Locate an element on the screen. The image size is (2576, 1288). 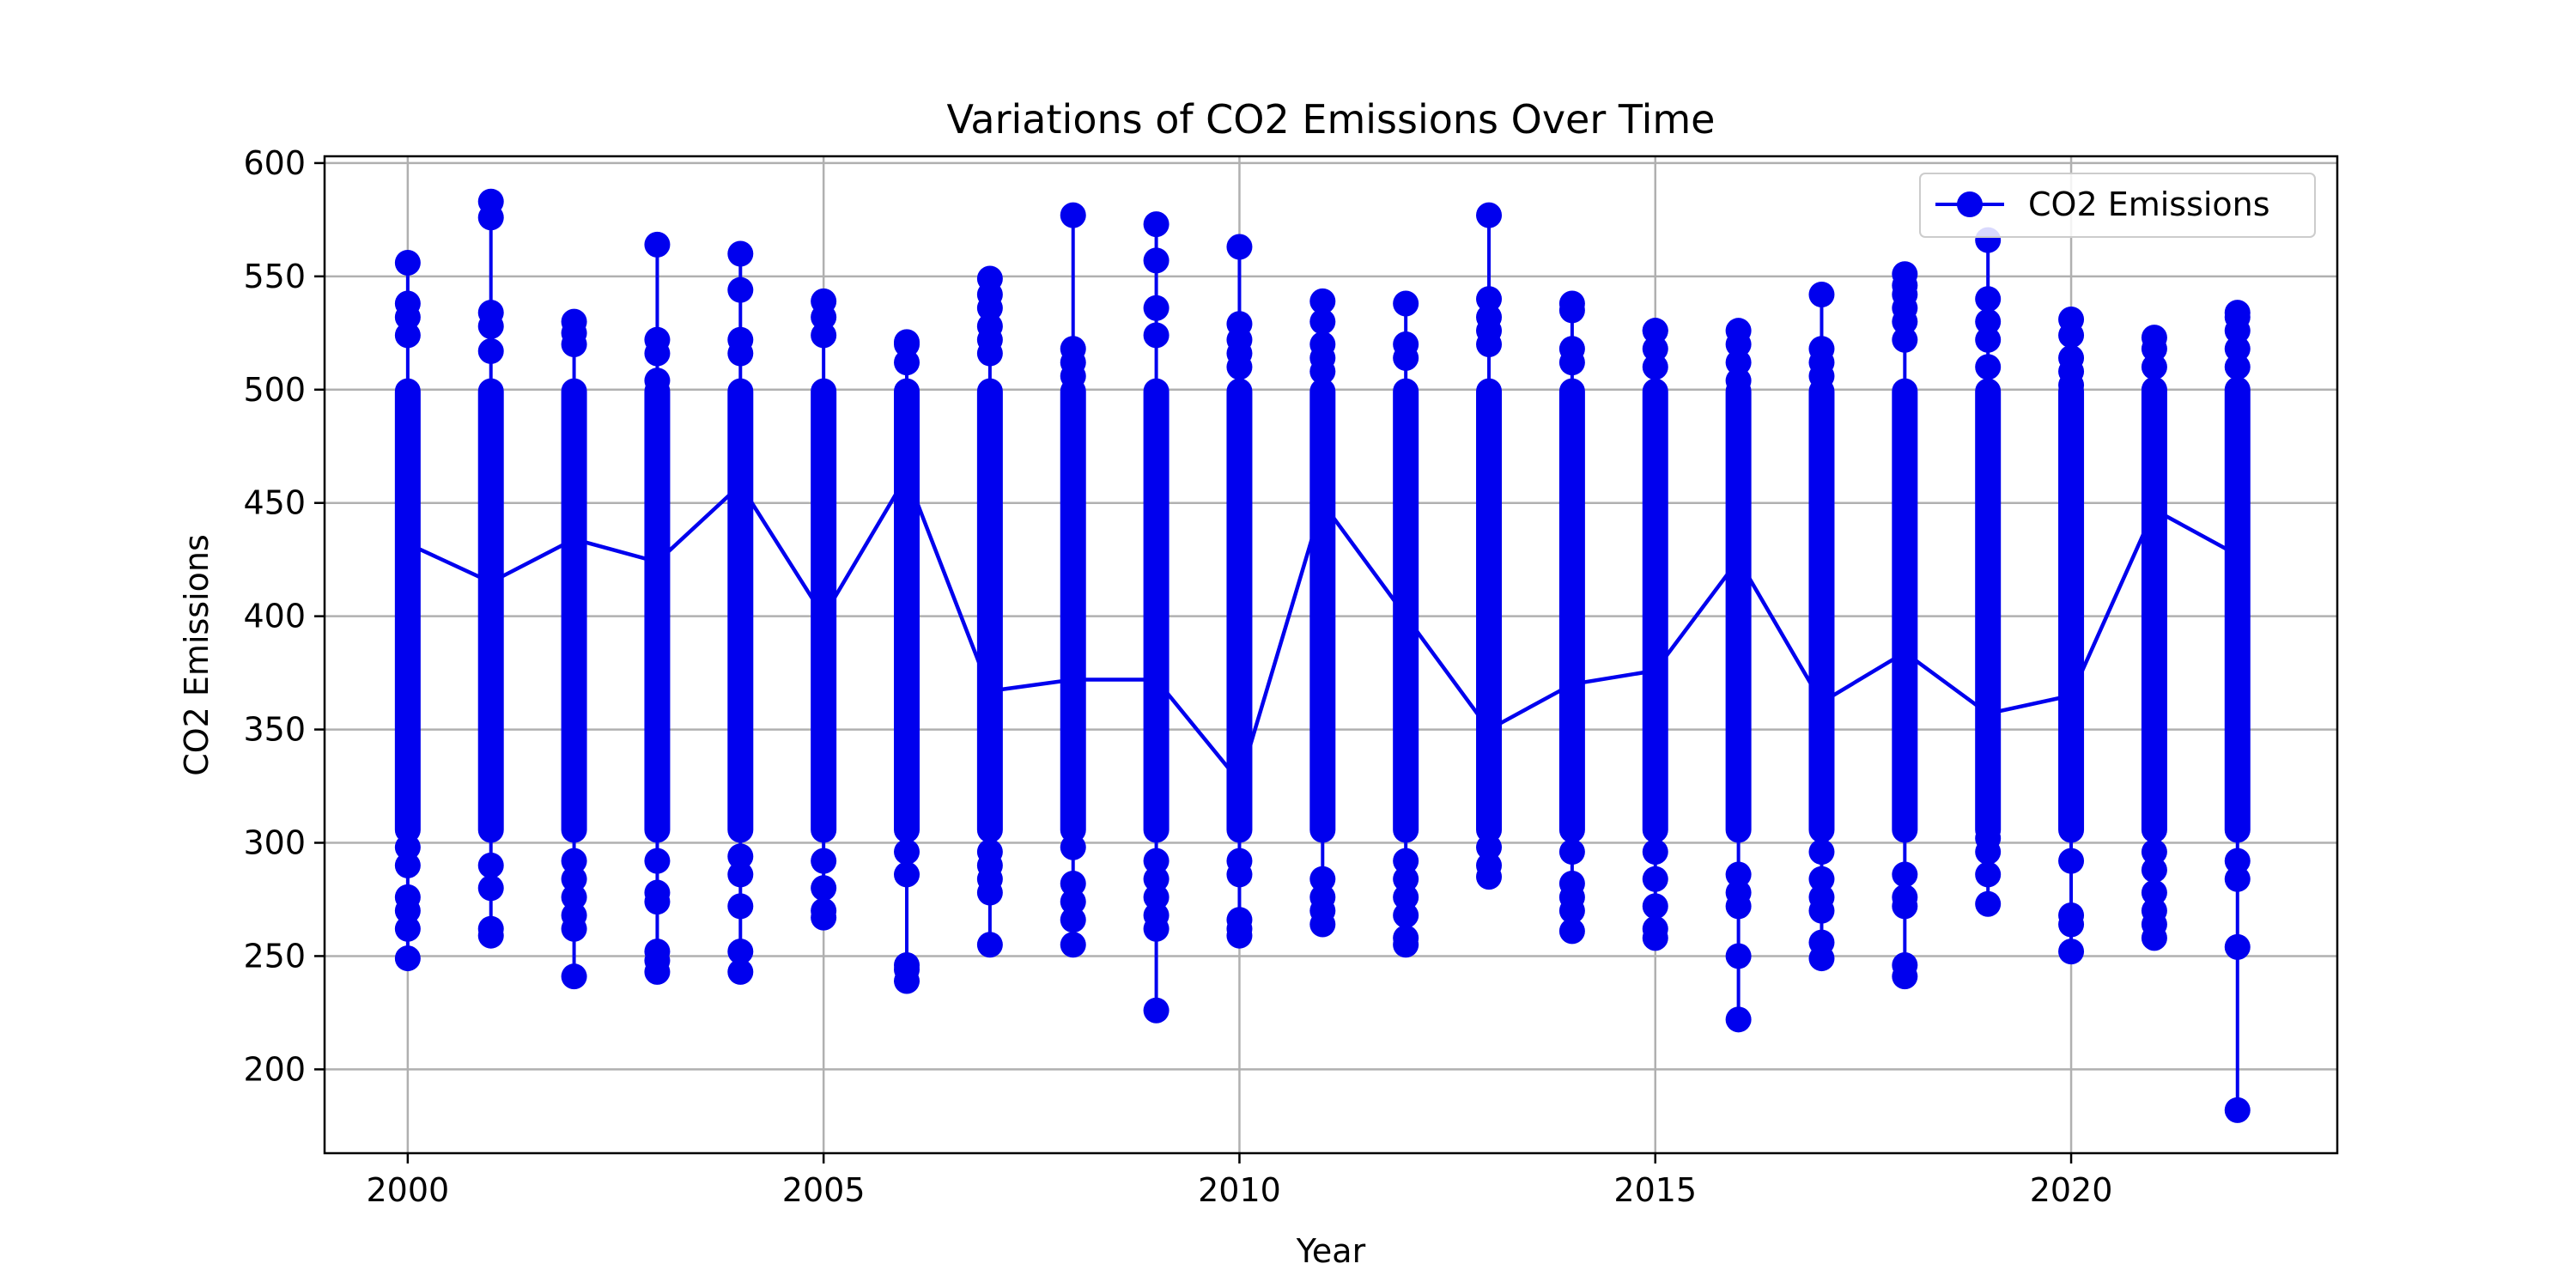
year-group-2014 is located at coordinates (1572, 618).